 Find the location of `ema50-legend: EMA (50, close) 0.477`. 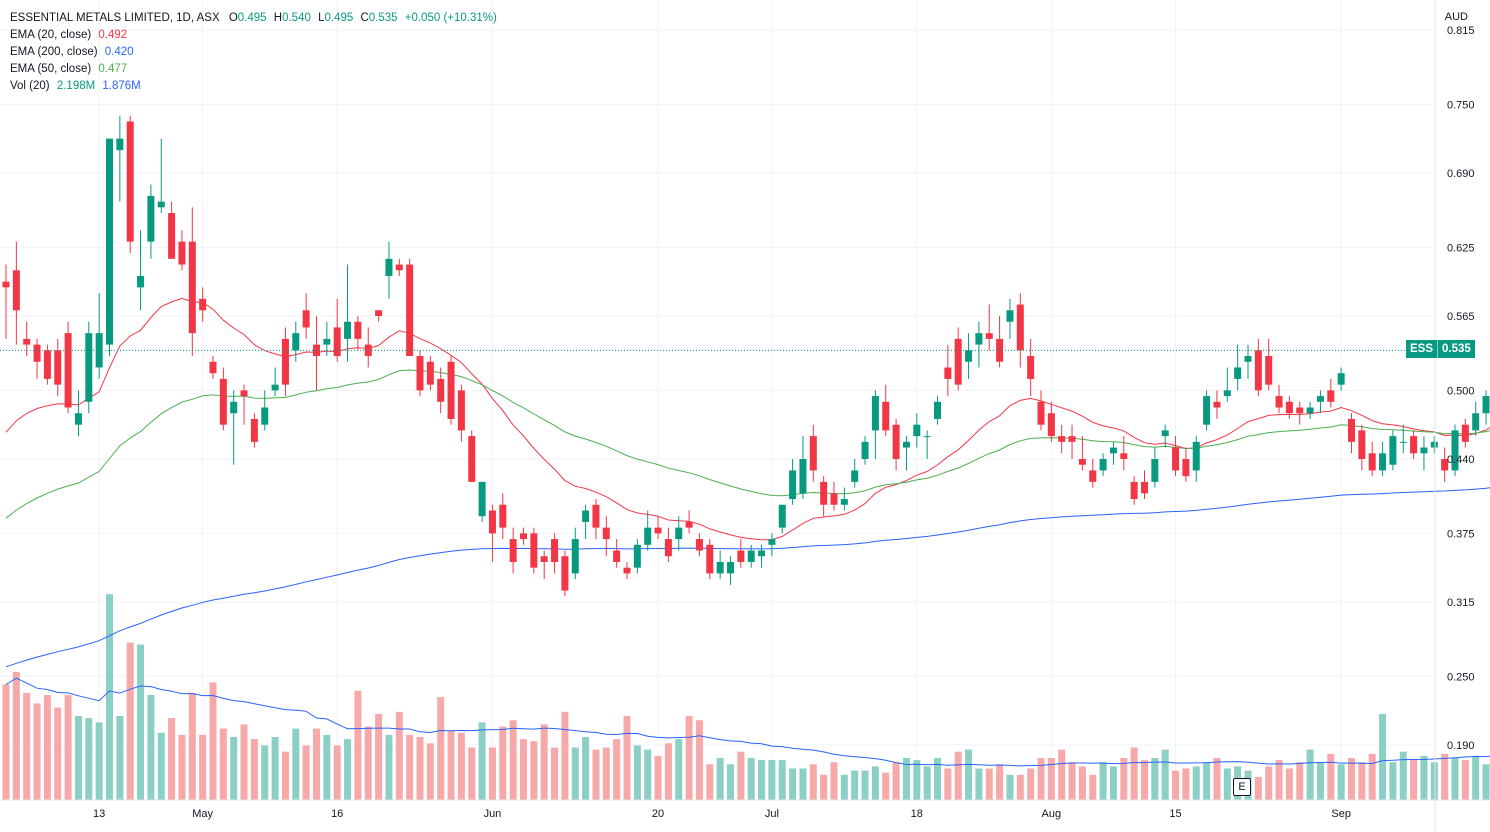

ema50-legend: EMA (50, close) 0.477 is located at coordinates (253, 69).